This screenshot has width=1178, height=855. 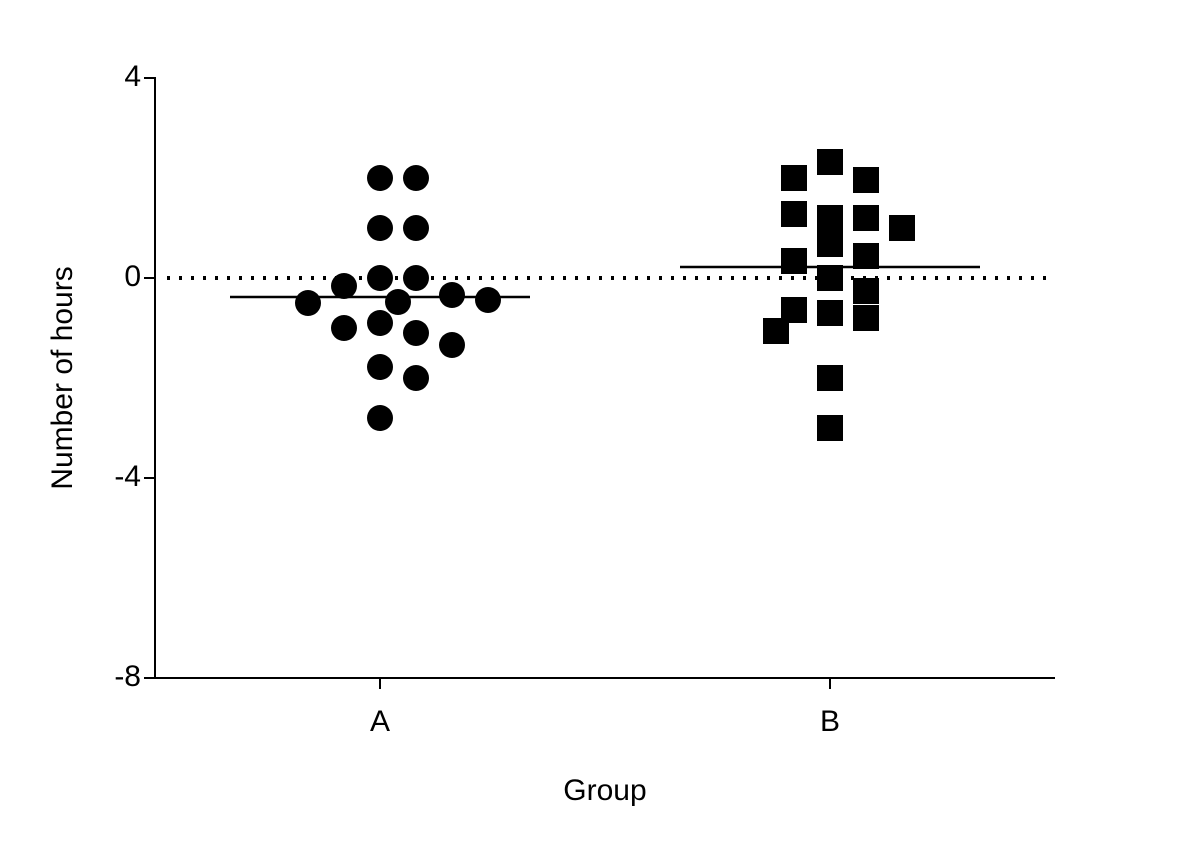 I want to click on y-axis-label: Number of hours, so click(x=62, y=377).